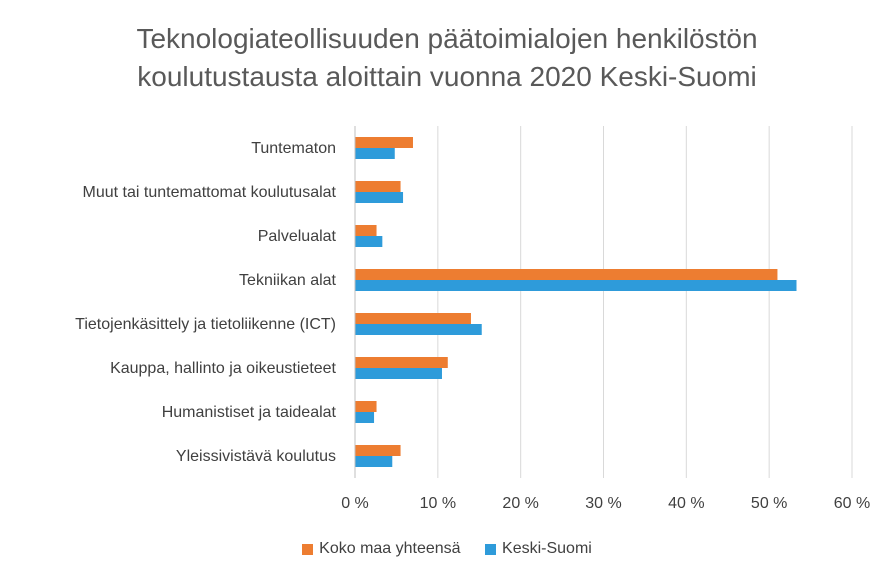 The image size is (894, 580). What do you see at coordinates (293, 148) in the screenshot?
I see `category-label: Tuntematon` at bounding box center [293, 148].